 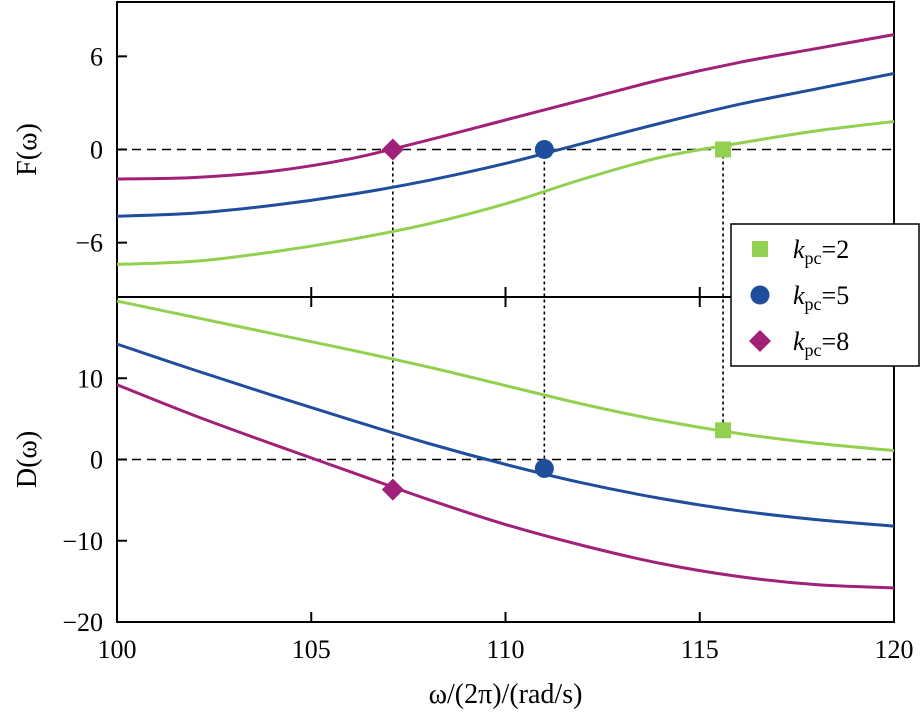 I want to click on xtick-label: 105, so click(x=311, y=649).